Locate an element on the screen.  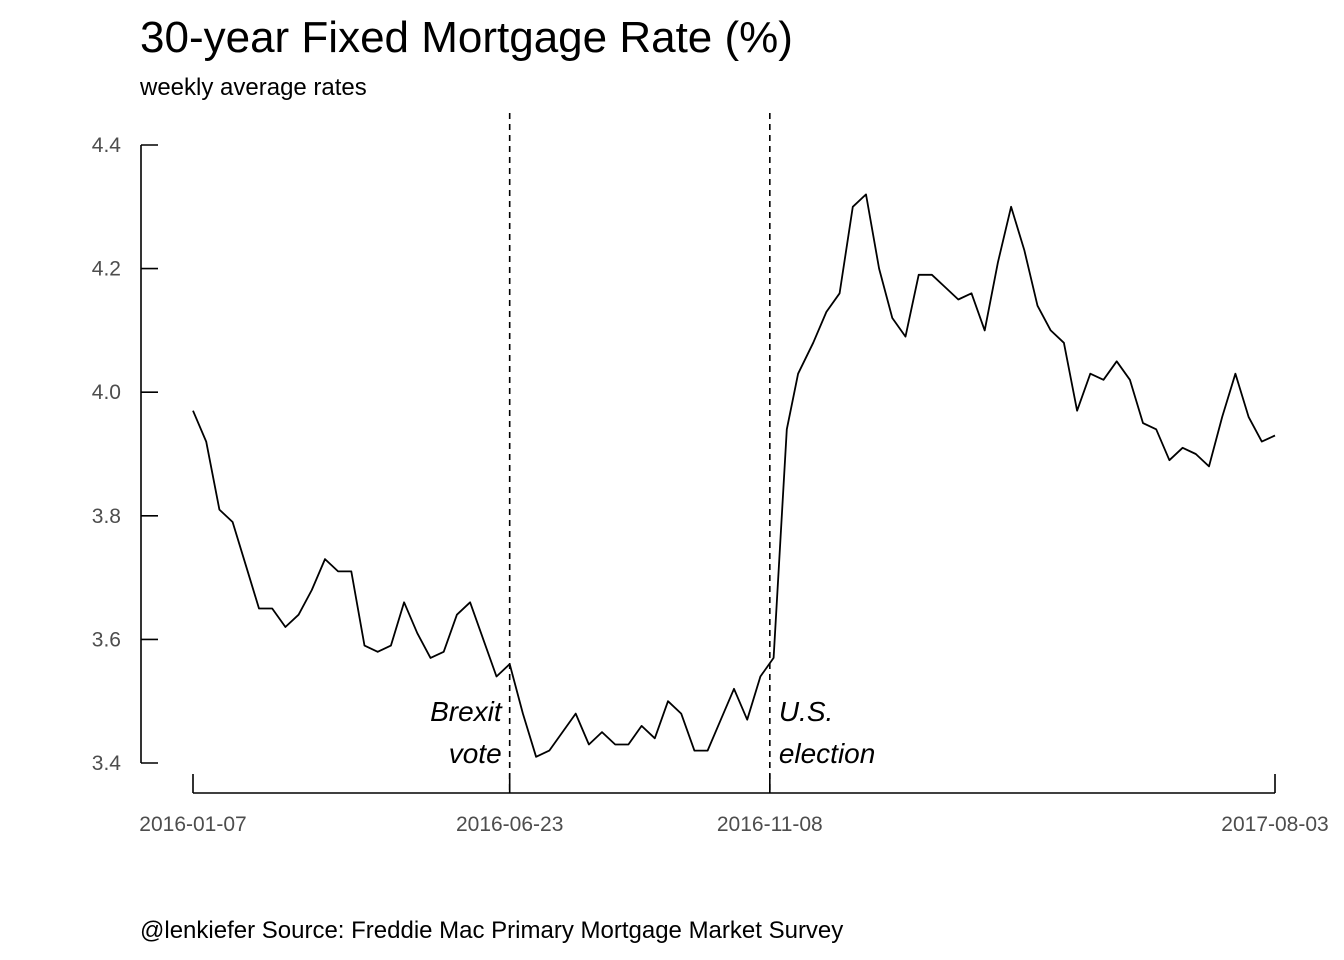
y-tick-label: 3.6 is located at coordinates (106, 639).